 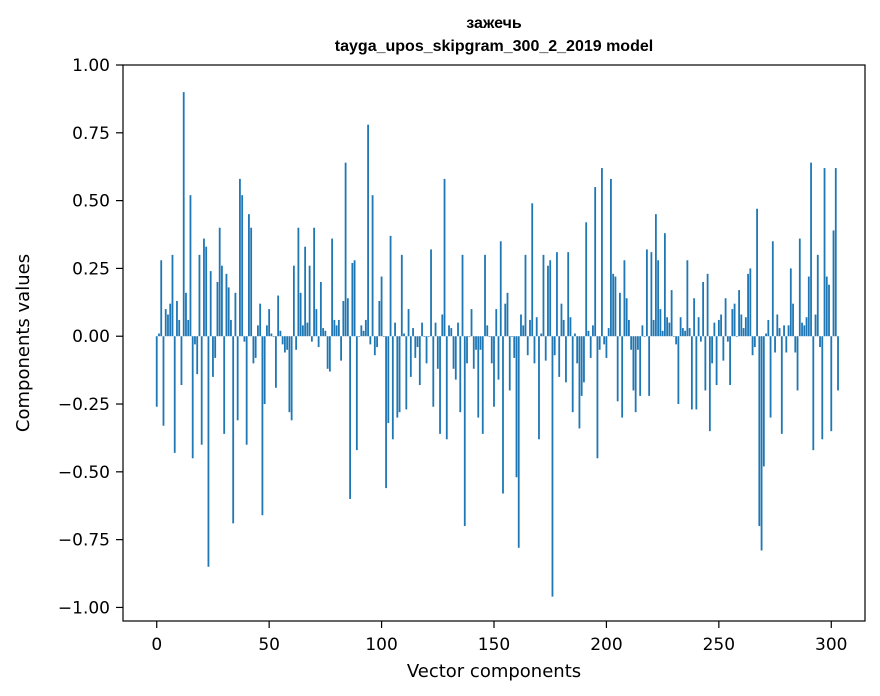 What do you see at coordinates (499, 638) in the screenshot?
I see `x-axis-ticks: 0 50 100 150 200 250 300` at bounding box center [499, 638].